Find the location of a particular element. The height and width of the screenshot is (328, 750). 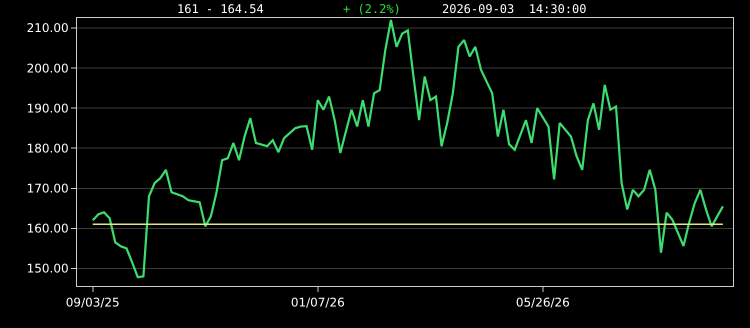

x-tick-label: 09/03/25 is located at coordinates (93, 302).